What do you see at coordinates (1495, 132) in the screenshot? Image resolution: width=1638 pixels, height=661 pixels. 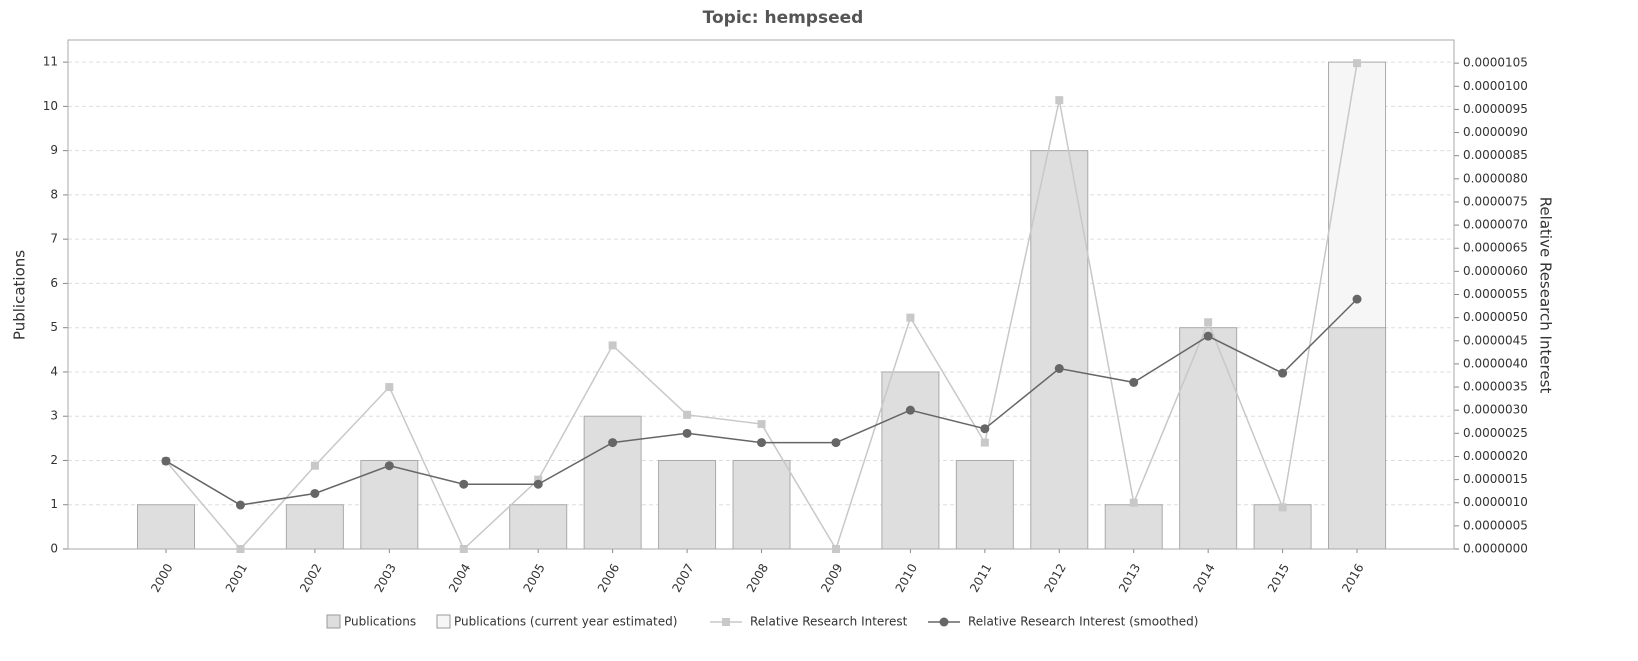 I see `y2-tick-label: 0.0000090` at bounding box center [1495, 132].